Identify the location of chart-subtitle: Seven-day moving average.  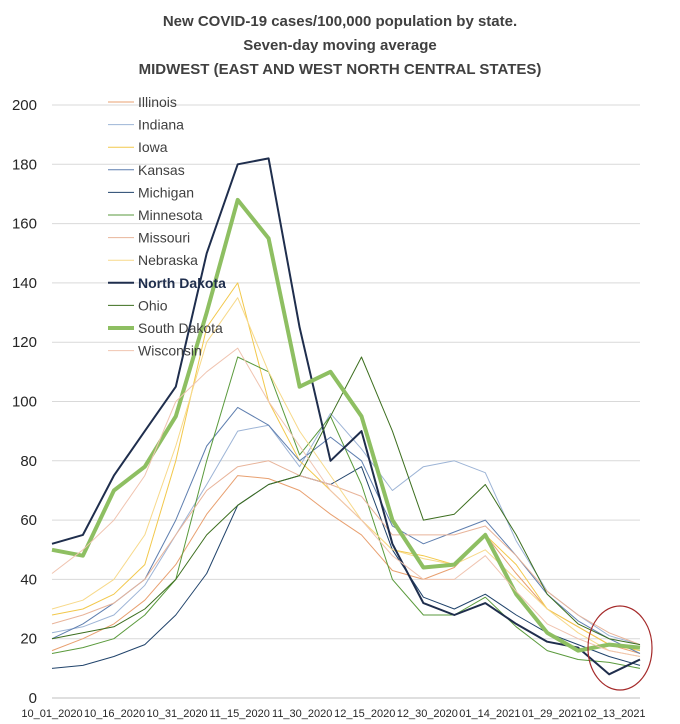
(339, 45).